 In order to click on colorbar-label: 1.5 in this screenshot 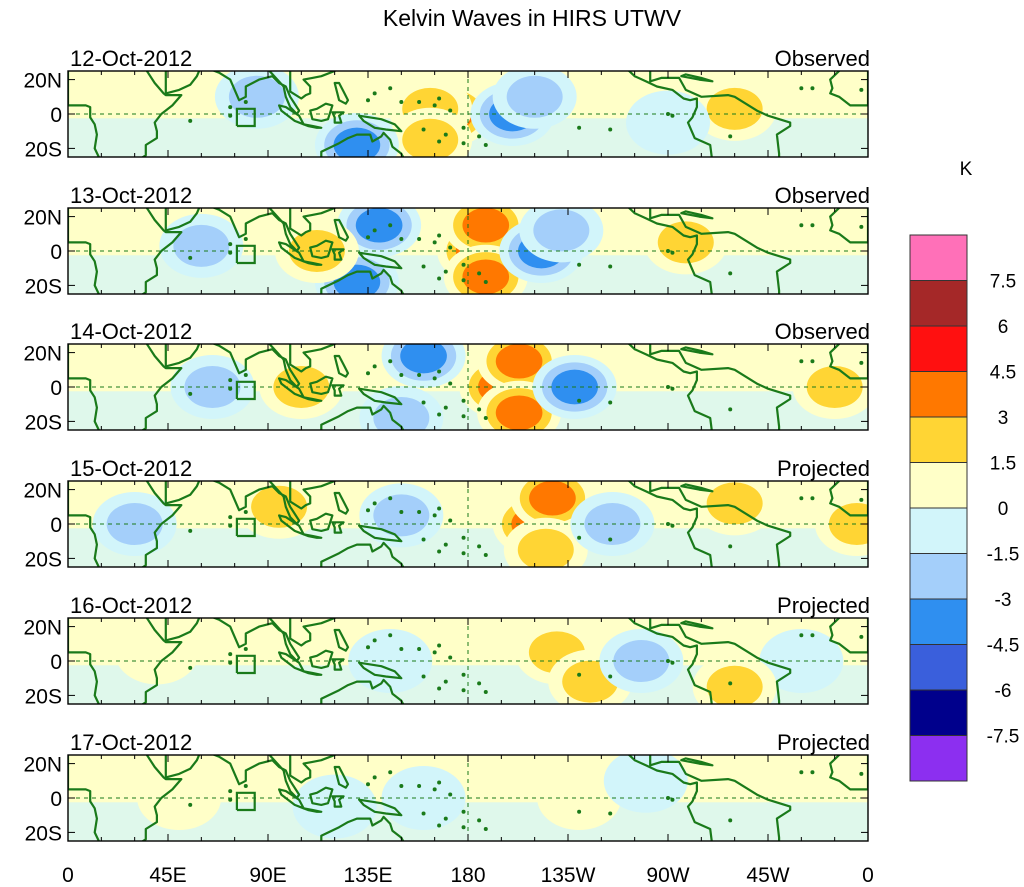, I will do `click(1003, 464)`.